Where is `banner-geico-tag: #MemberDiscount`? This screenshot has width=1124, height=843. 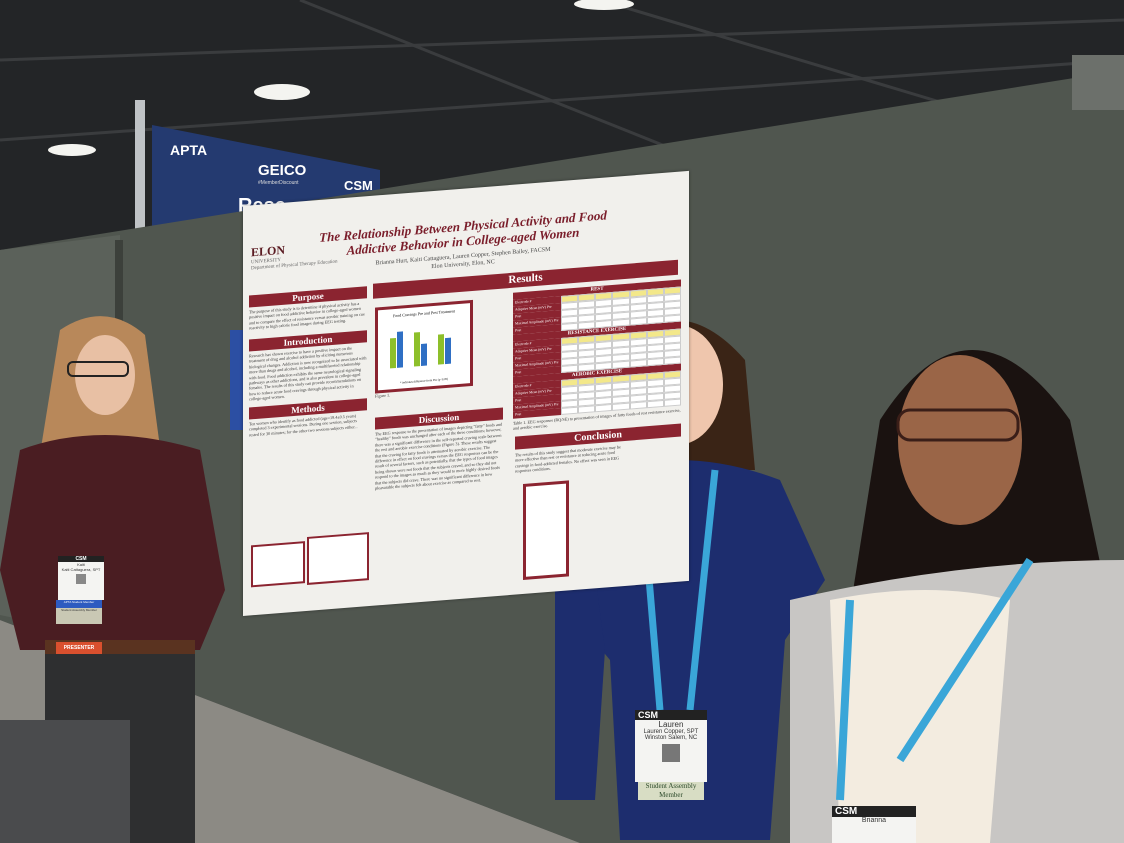 banner-geico-tag: #MemberDiscount is located at coordinates (278, 183).